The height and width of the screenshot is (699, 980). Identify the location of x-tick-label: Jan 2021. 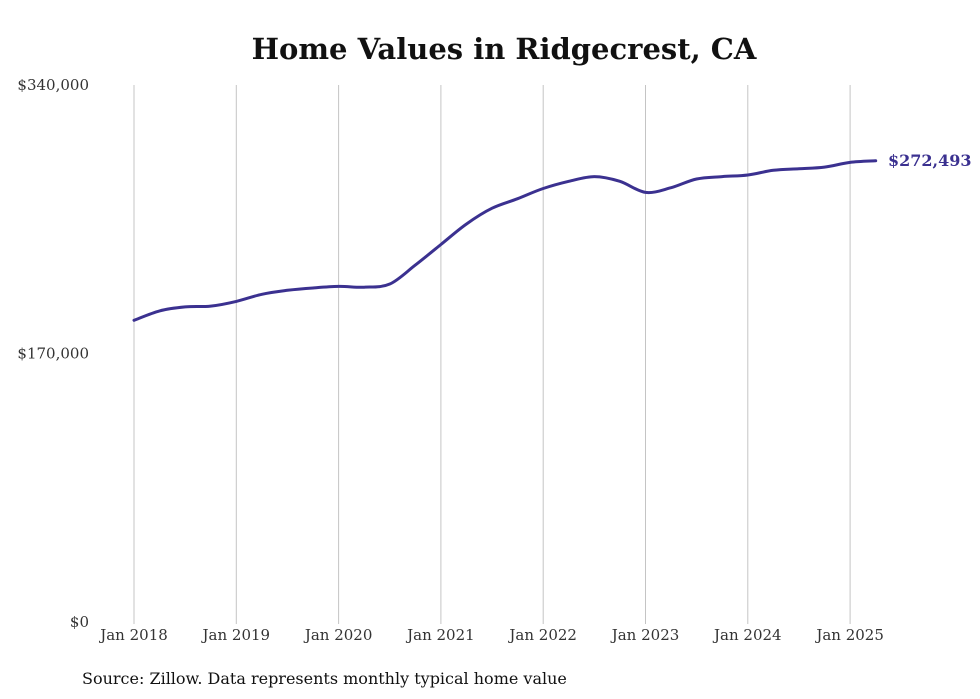
(440, 635).